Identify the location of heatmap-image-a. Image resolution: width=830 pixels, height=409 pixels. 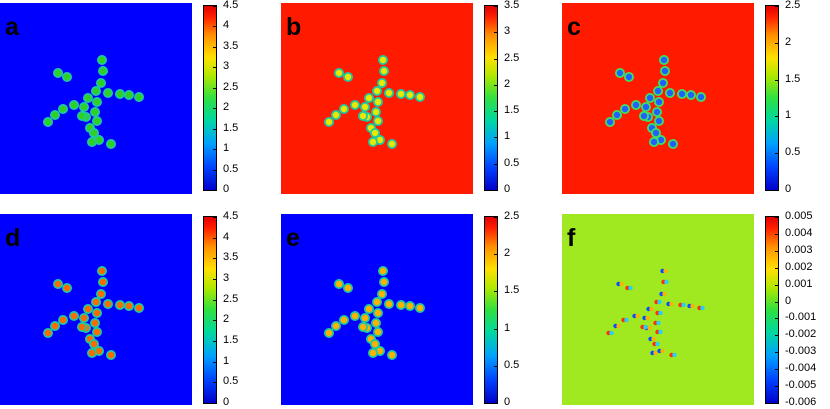
(96, 98).